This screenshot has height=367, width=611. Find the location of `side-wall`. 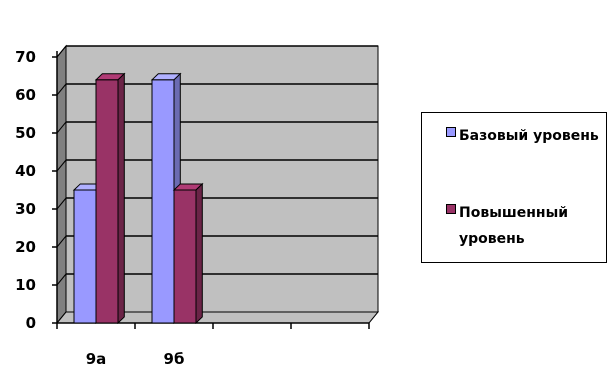

side-wall is located at coordinates (61, 184).